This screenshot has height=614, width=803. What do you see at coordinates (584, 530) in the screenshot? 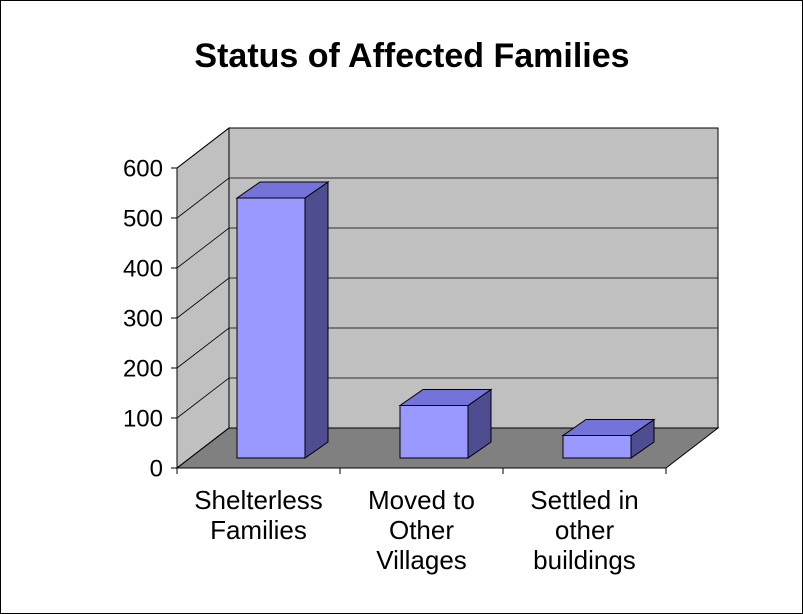
I see `x-tick-label: Settled in other buildings` at bounding box center [584, 530].